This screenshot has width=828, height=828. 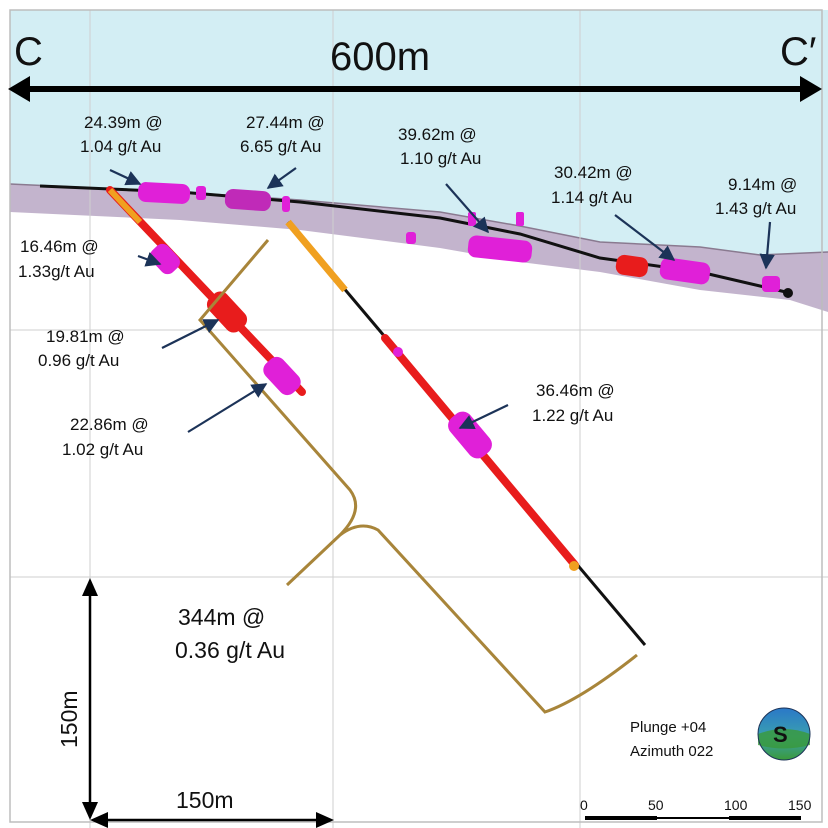 I want to click on section-width-label: 600m, so click(x=380, y=57).